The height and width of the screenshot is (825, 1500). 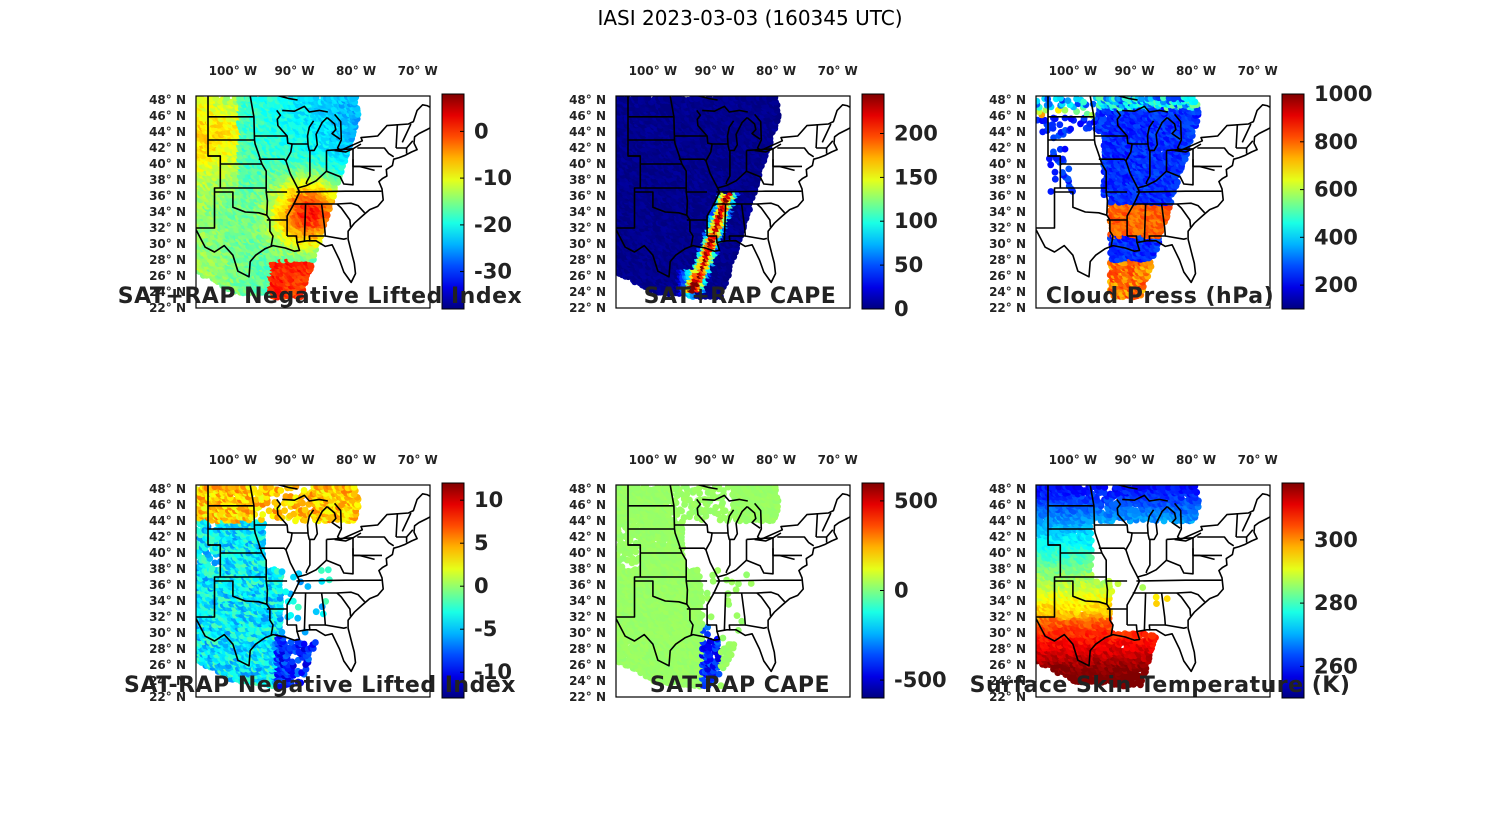 I want to click on lat-tick-label: 36° N, so click(x=167, y=196).